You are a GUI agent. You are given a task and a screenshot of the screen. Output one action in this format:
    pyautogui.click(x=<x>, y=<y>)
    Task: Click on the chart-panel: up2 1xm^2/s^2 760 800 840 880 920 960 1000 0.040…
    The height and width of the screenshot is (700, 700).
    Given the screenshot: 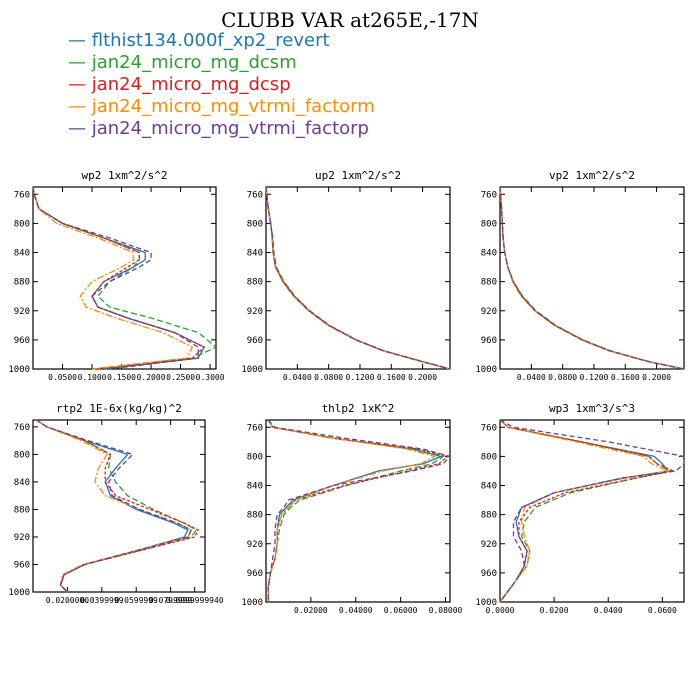 What is the action you would take?
    pyautogui.click(x=346, y=275)
    